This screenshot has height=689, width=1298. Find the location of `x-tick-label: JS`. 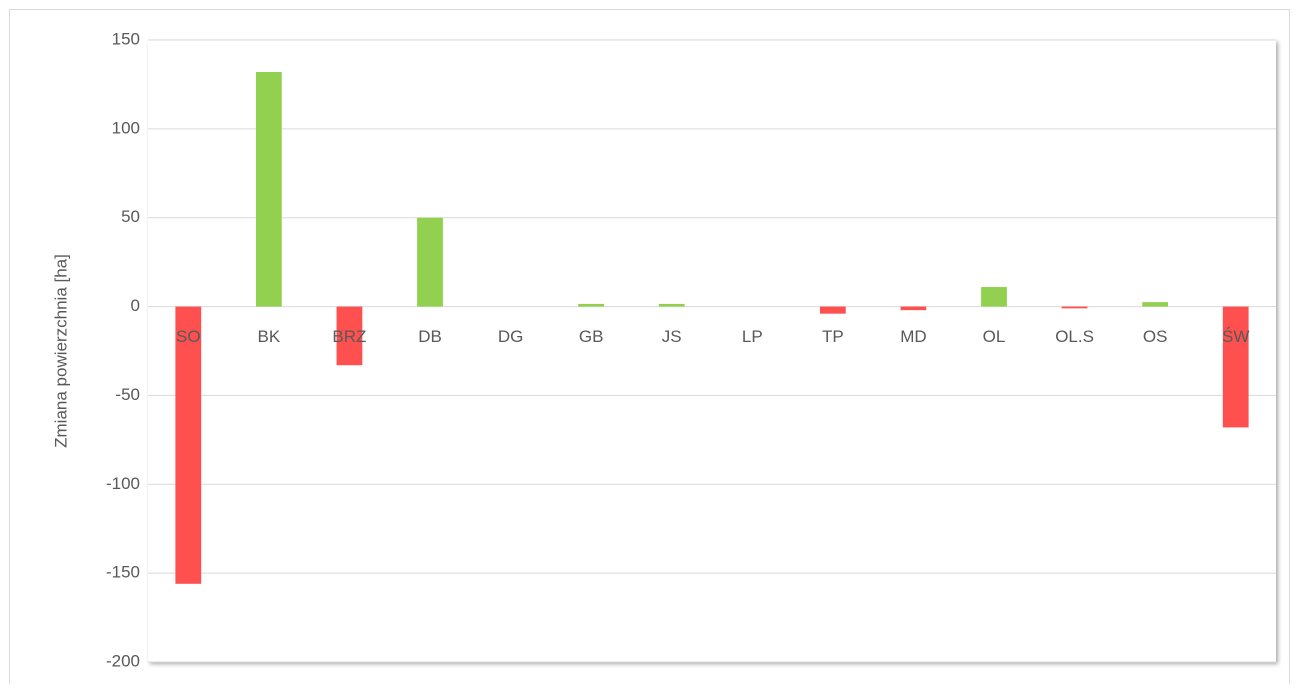

x-tick-label: JS is located at coordinates (672, 336).